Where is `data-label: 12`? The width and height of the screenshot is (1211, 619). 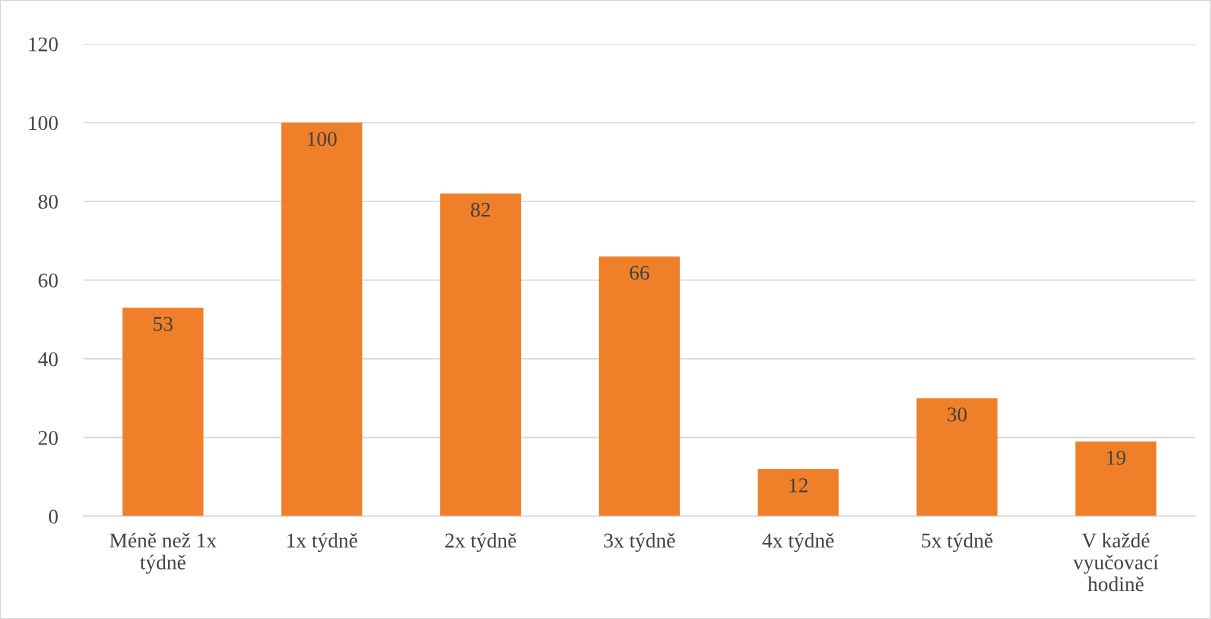 data-label: 12 is located at coordinates (798, 485).